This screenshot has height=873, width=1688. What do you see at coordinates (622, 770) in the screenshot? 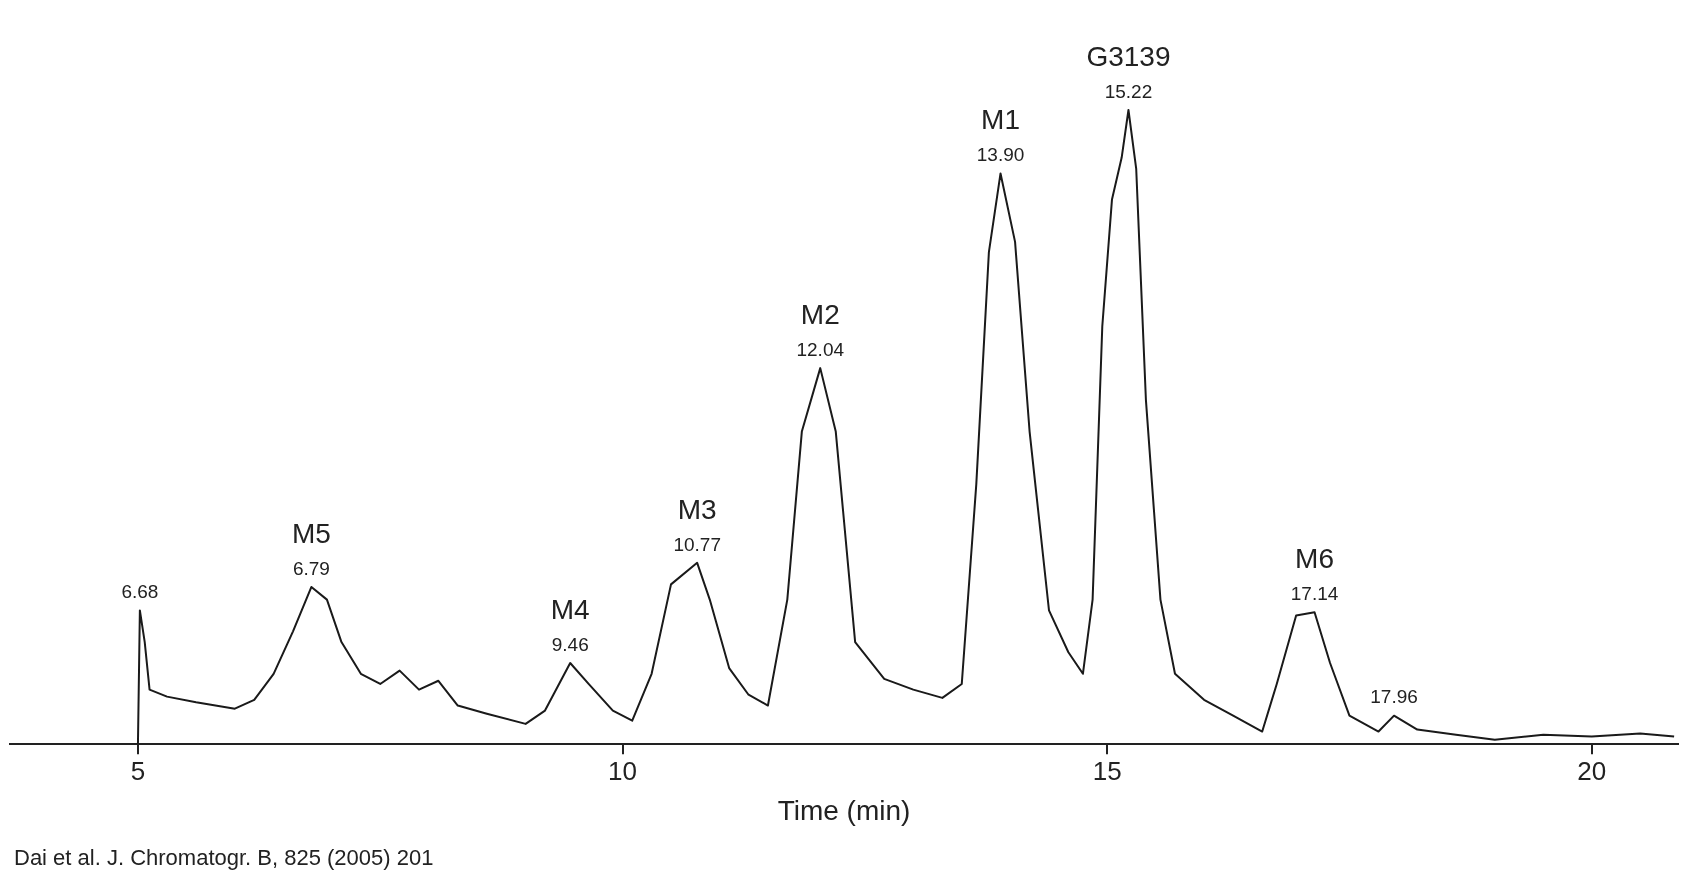
I see `x-tick-label: 10` at bounding box center [622, 770].